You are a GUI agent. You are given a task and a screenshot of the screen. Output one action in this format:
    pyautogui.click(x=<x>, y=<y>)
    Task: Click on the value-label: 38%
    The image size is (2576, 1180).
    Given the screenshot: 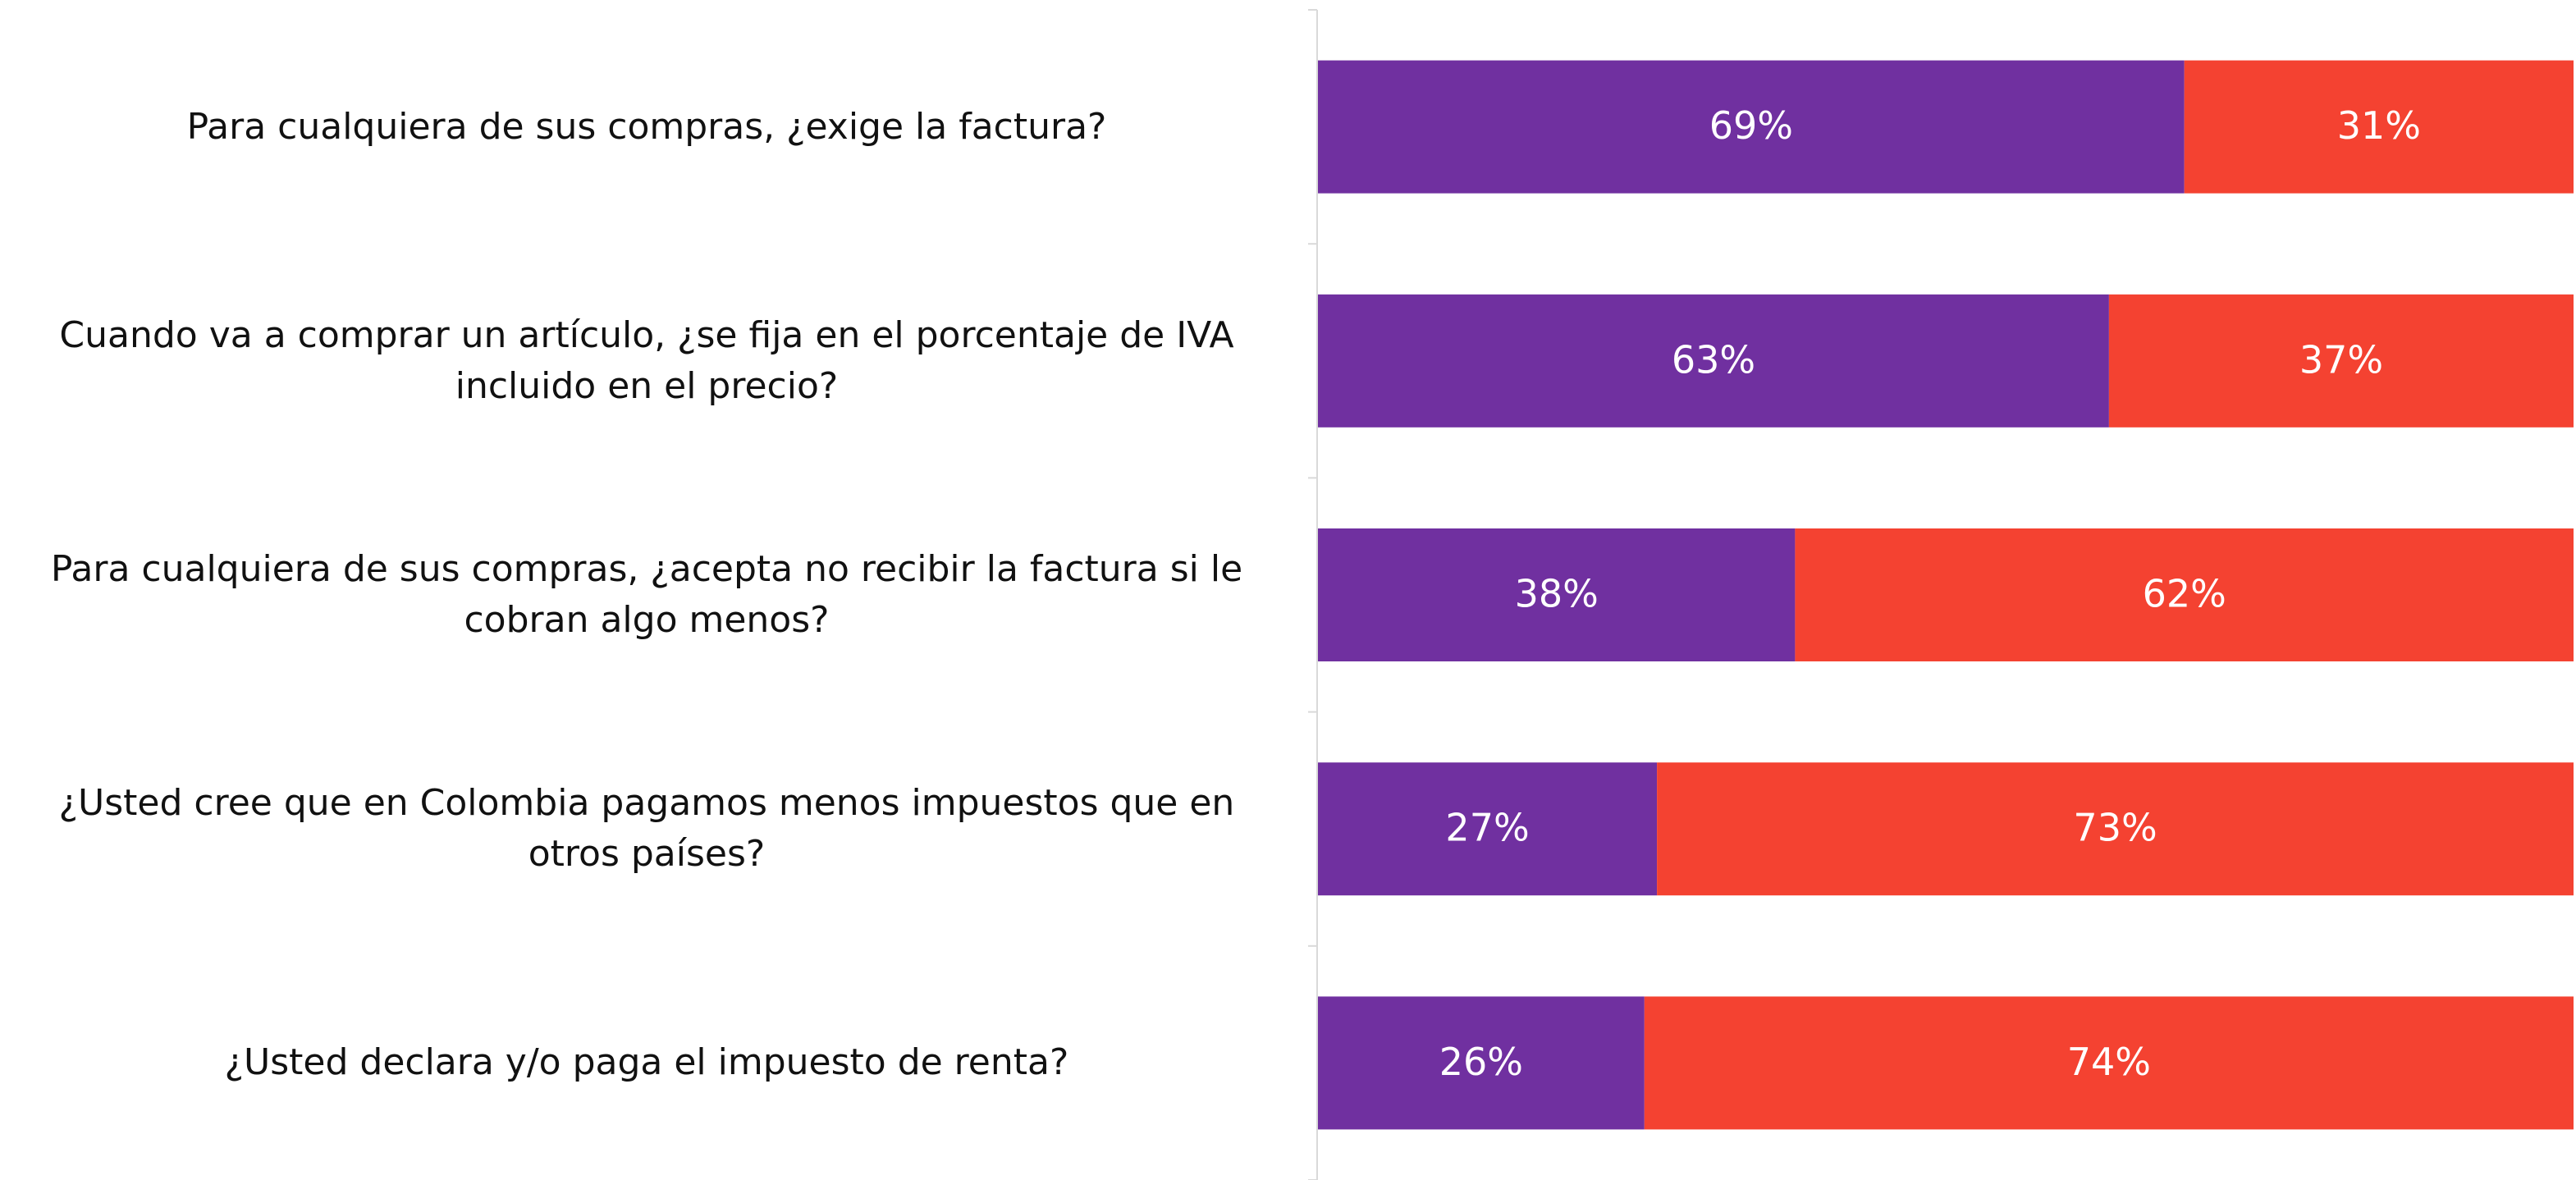 What is the action you would take?
    pyautogui.click(x=1557, y=594)
    